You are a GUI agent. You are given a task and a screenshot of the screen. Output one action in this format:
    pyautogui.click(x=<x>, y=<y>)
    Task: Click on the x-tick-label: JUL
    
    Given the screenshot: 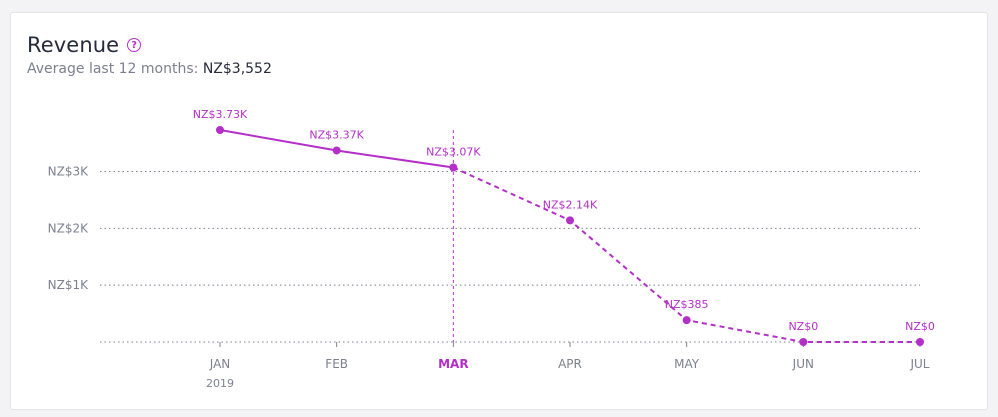 What is the action you would take?
    pyautogui.click(x=919, y=364)
    